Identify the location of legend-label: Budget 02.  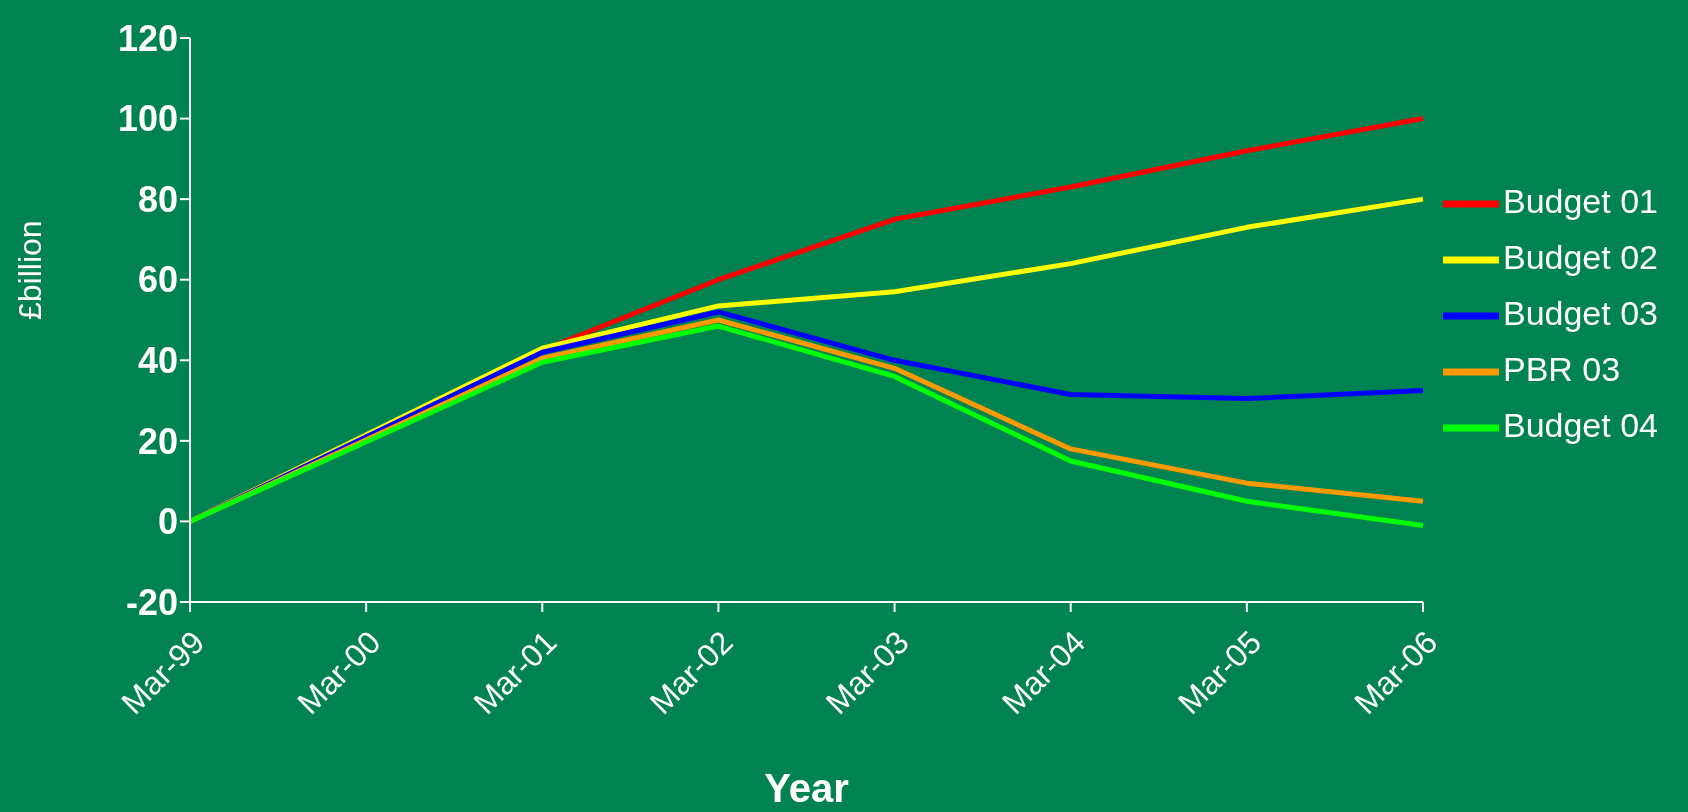
(1580, 256).